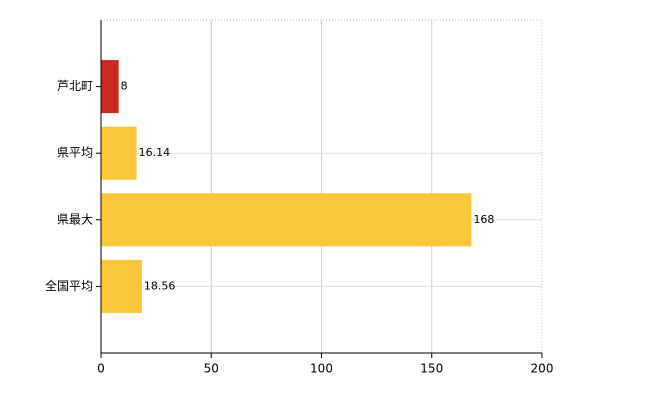  Describe the element at coordinates (75, 153) in the screenshot. I see `y-tick-label: 県平均` at that location.